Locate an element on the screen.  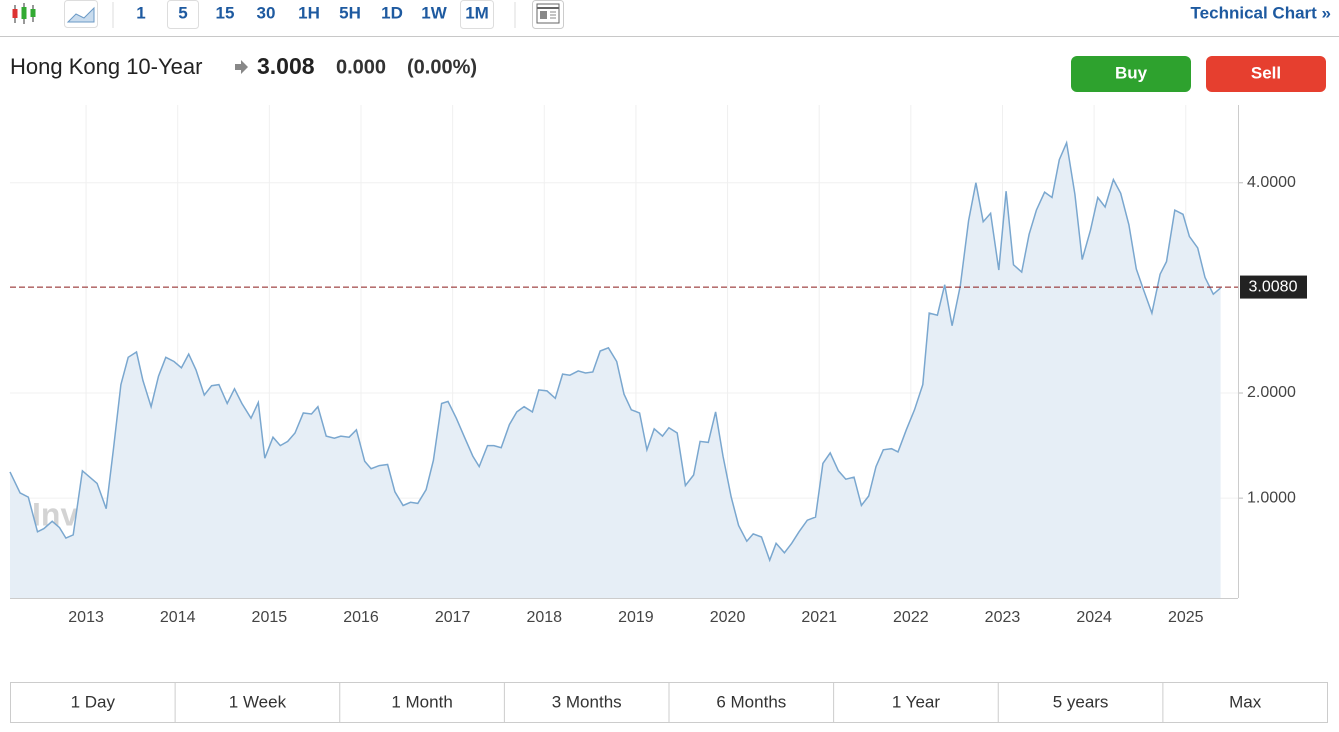
sell-label: Sell is located at coordinates (1266, 72).